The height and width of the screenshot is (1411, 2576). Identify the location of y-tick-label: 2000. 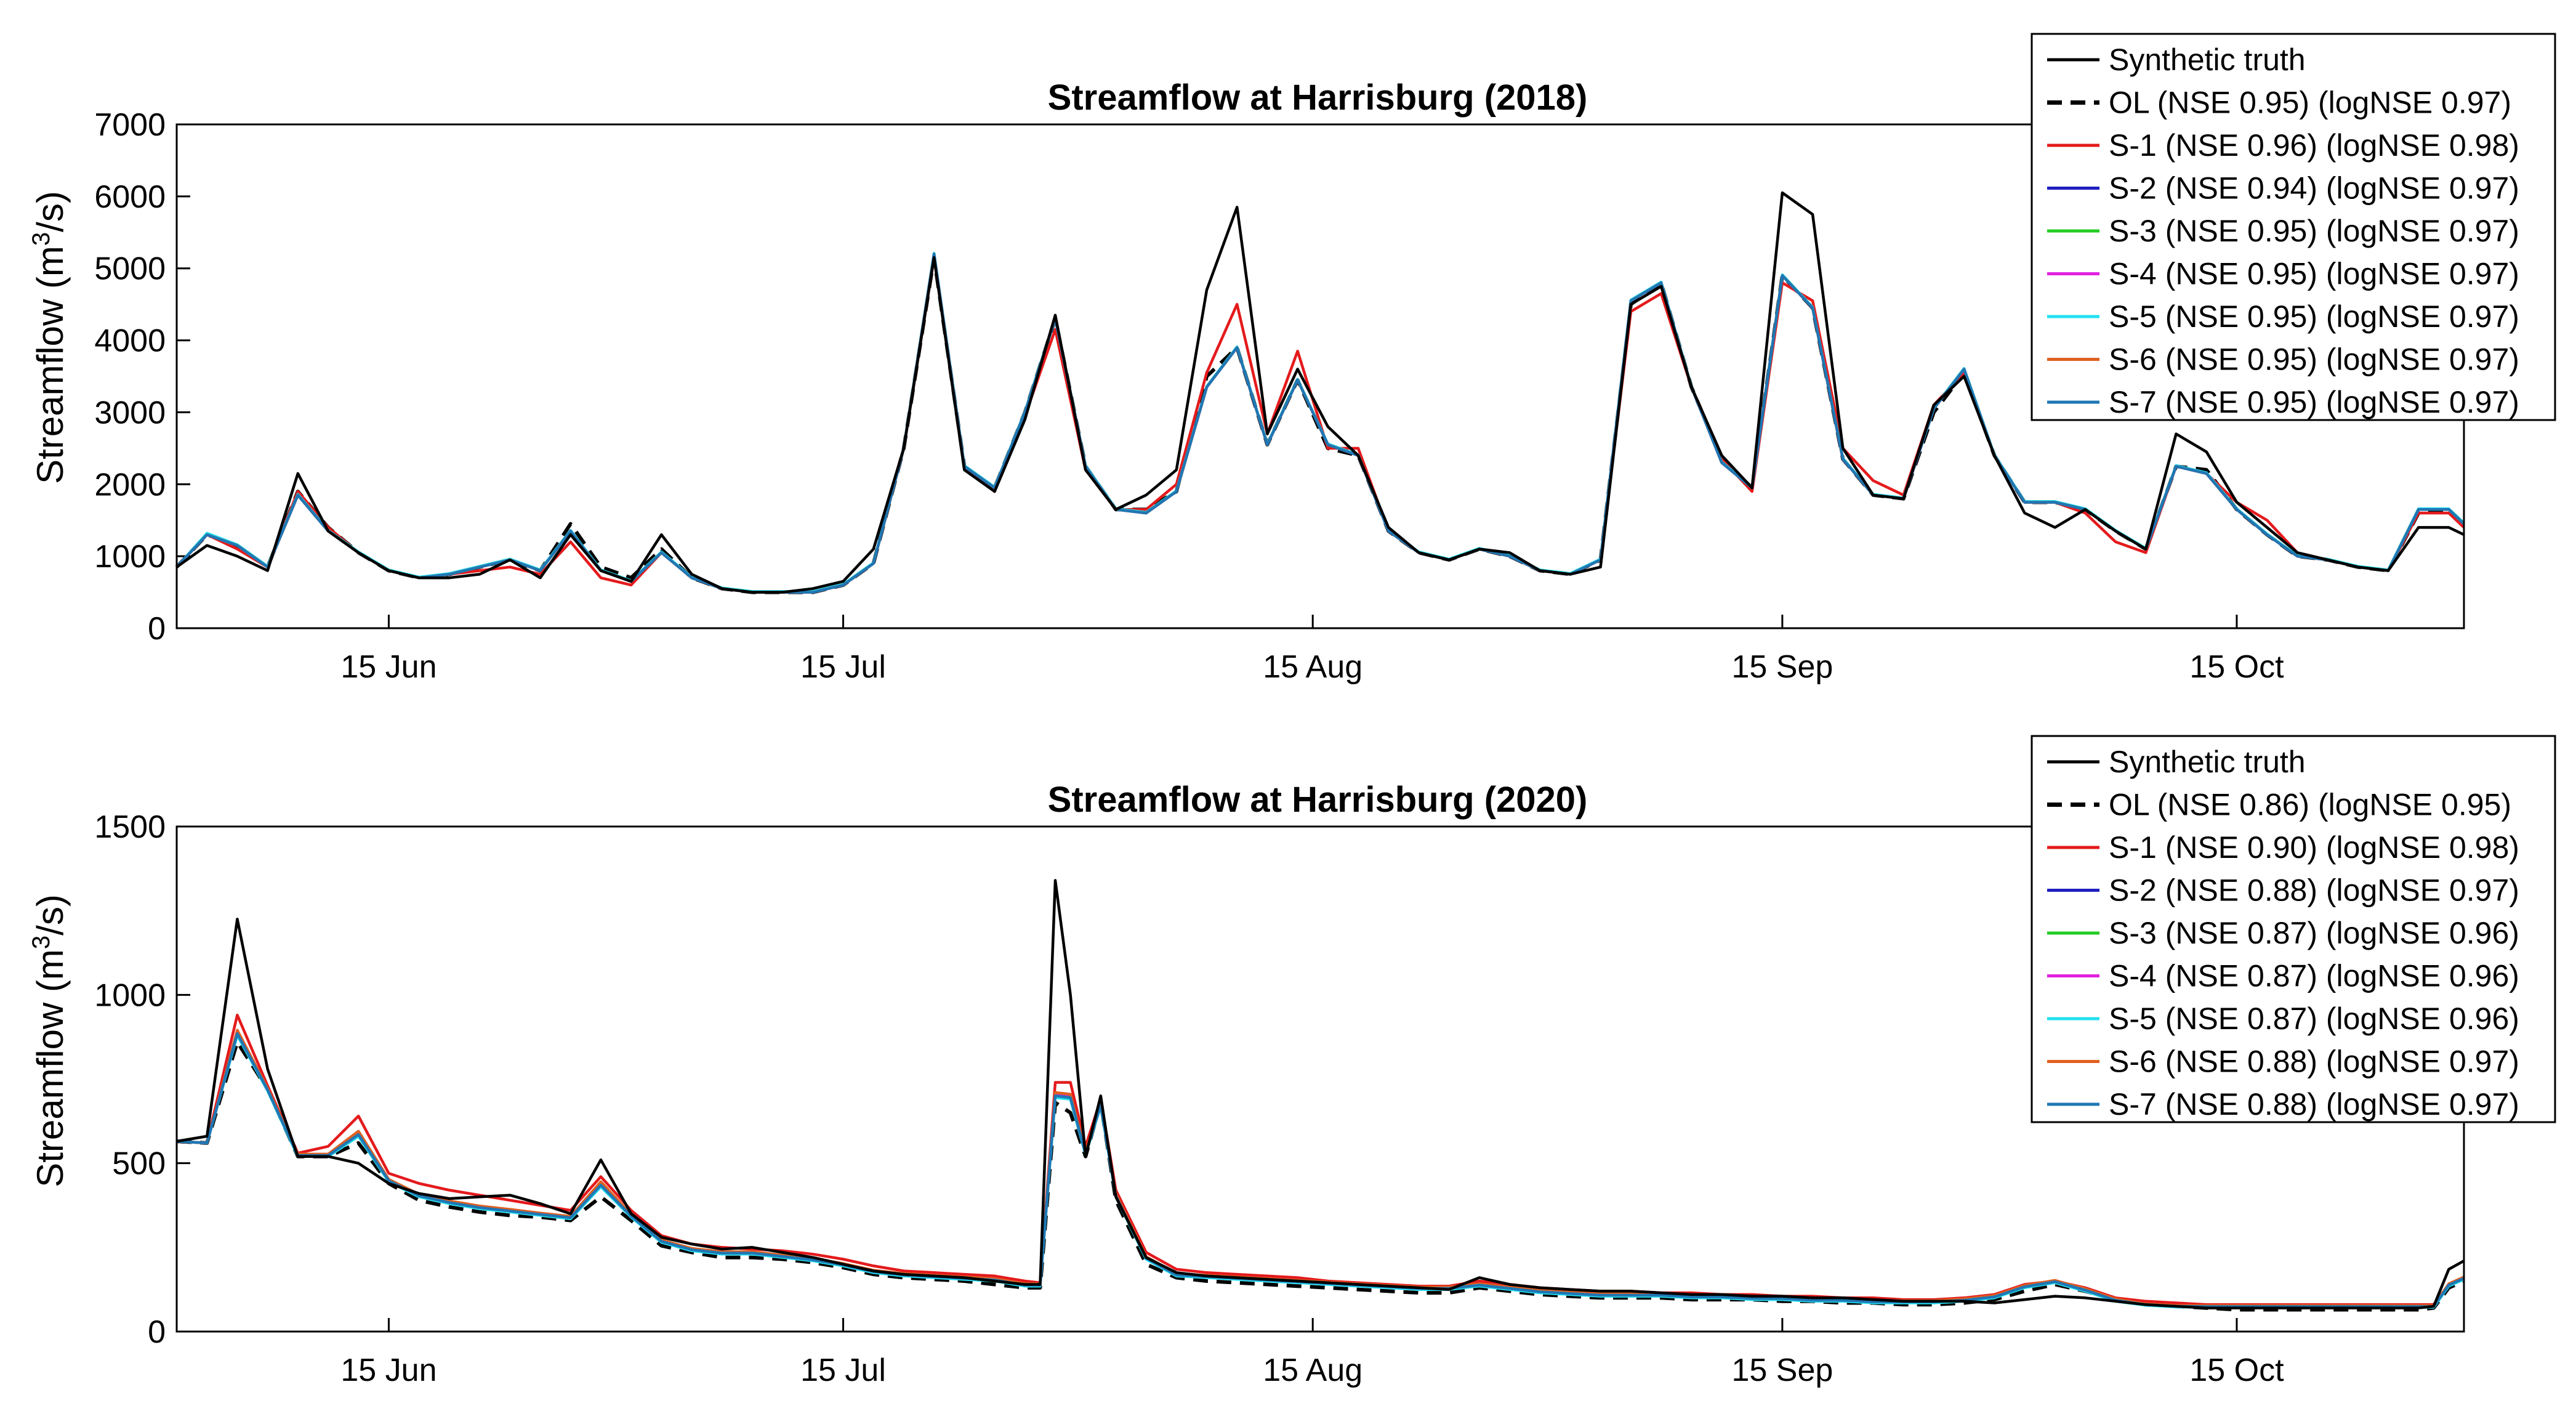
(130, 485).